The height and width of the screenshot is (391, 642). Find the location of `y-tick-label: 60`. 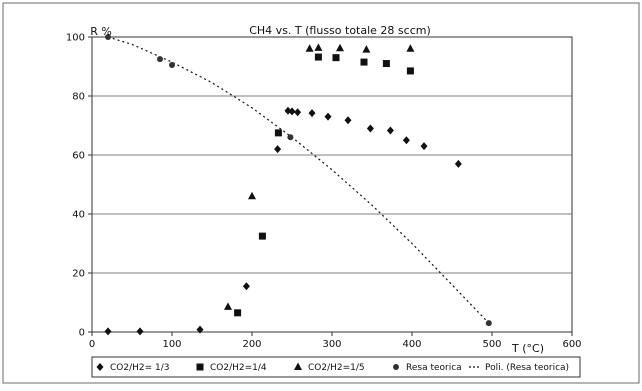

y-tick-label: 60 is located at coordinates (78, 156).